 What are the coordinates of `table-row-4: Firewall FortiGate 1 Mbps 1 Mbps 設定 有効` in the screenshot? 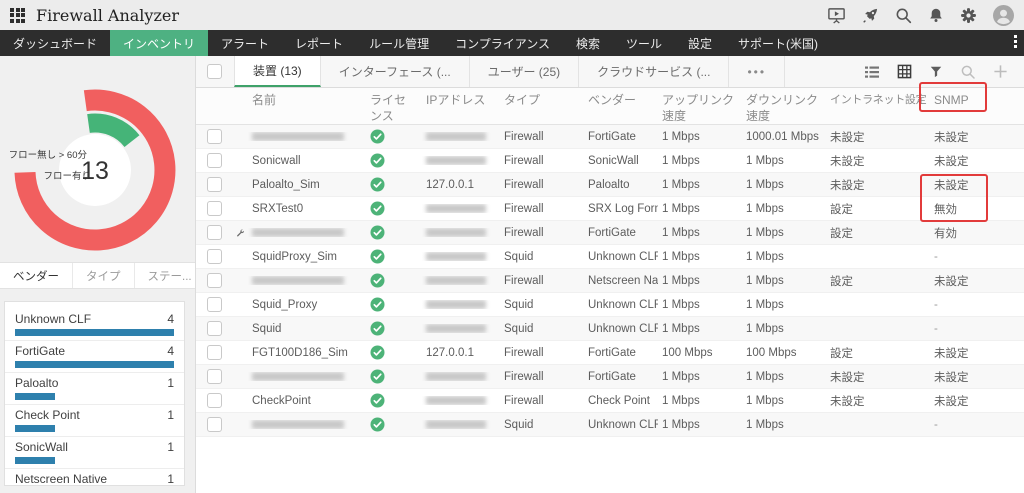 It's located at (610, 233).